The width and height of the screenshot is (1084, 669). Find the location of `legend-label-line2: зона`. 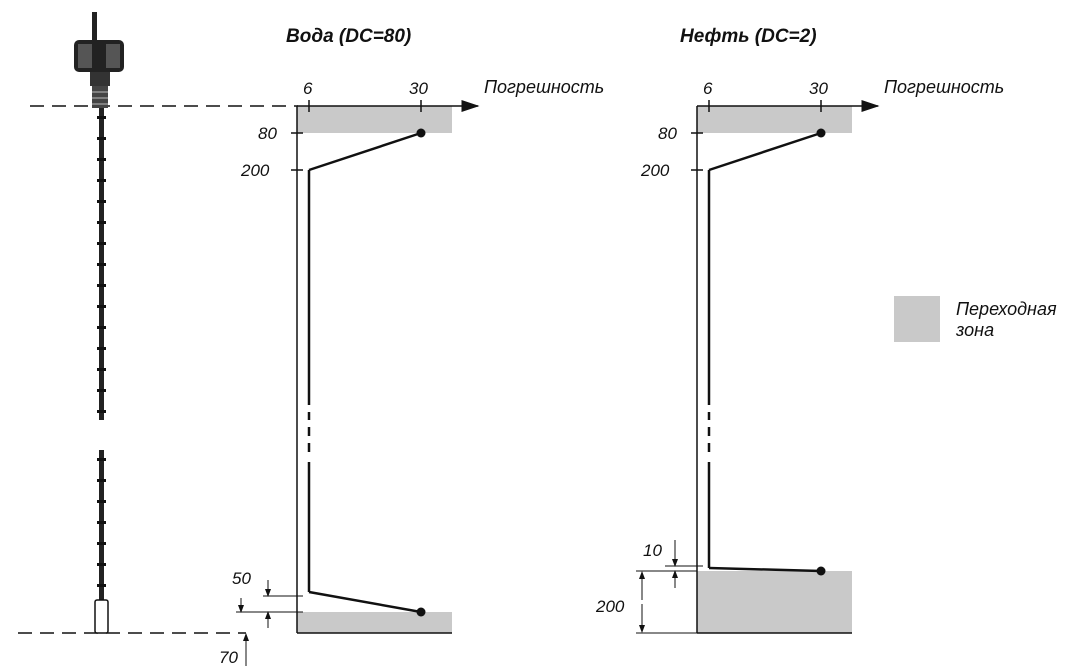

legend-label-line2: зона is located at coordinates (974, 330).